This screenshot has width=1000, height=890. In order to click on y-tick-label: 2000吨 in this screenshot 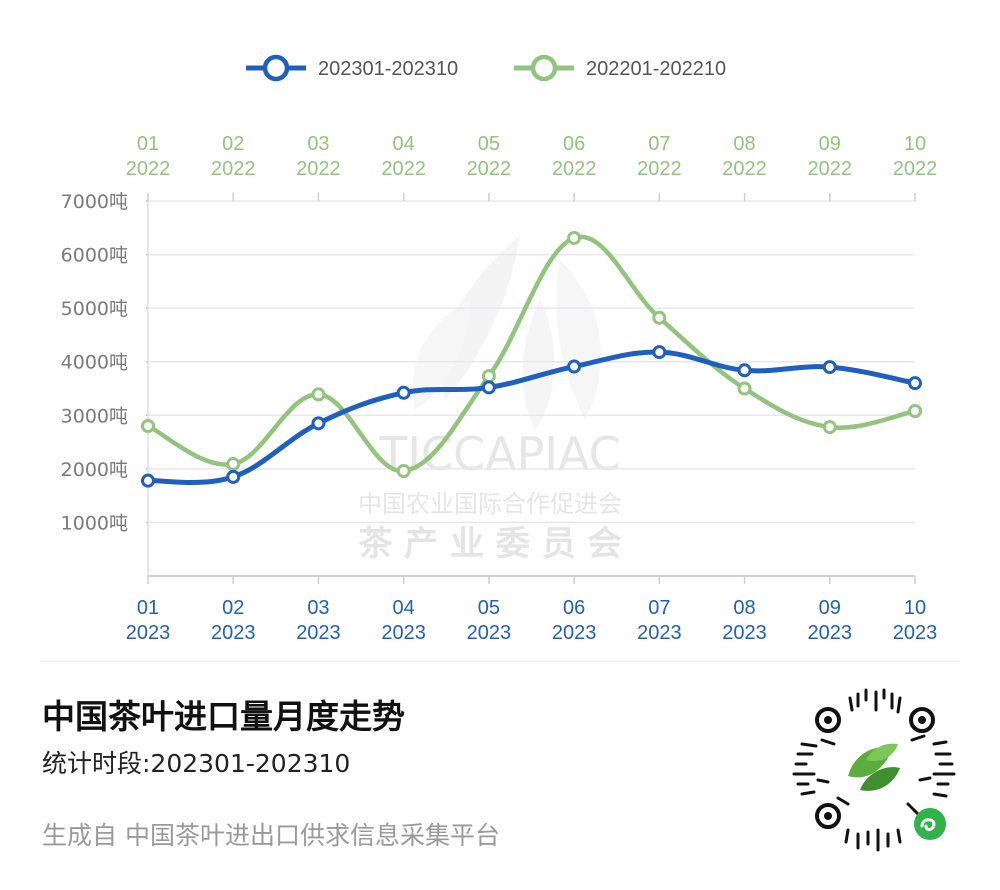, I will do `click(94, 470)`.